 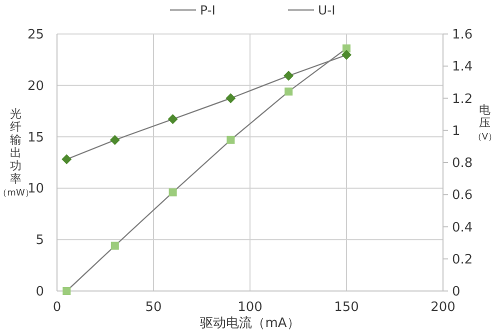 I want to click on y2-axis-title: 电压（V）, so click(x=485, y=122).